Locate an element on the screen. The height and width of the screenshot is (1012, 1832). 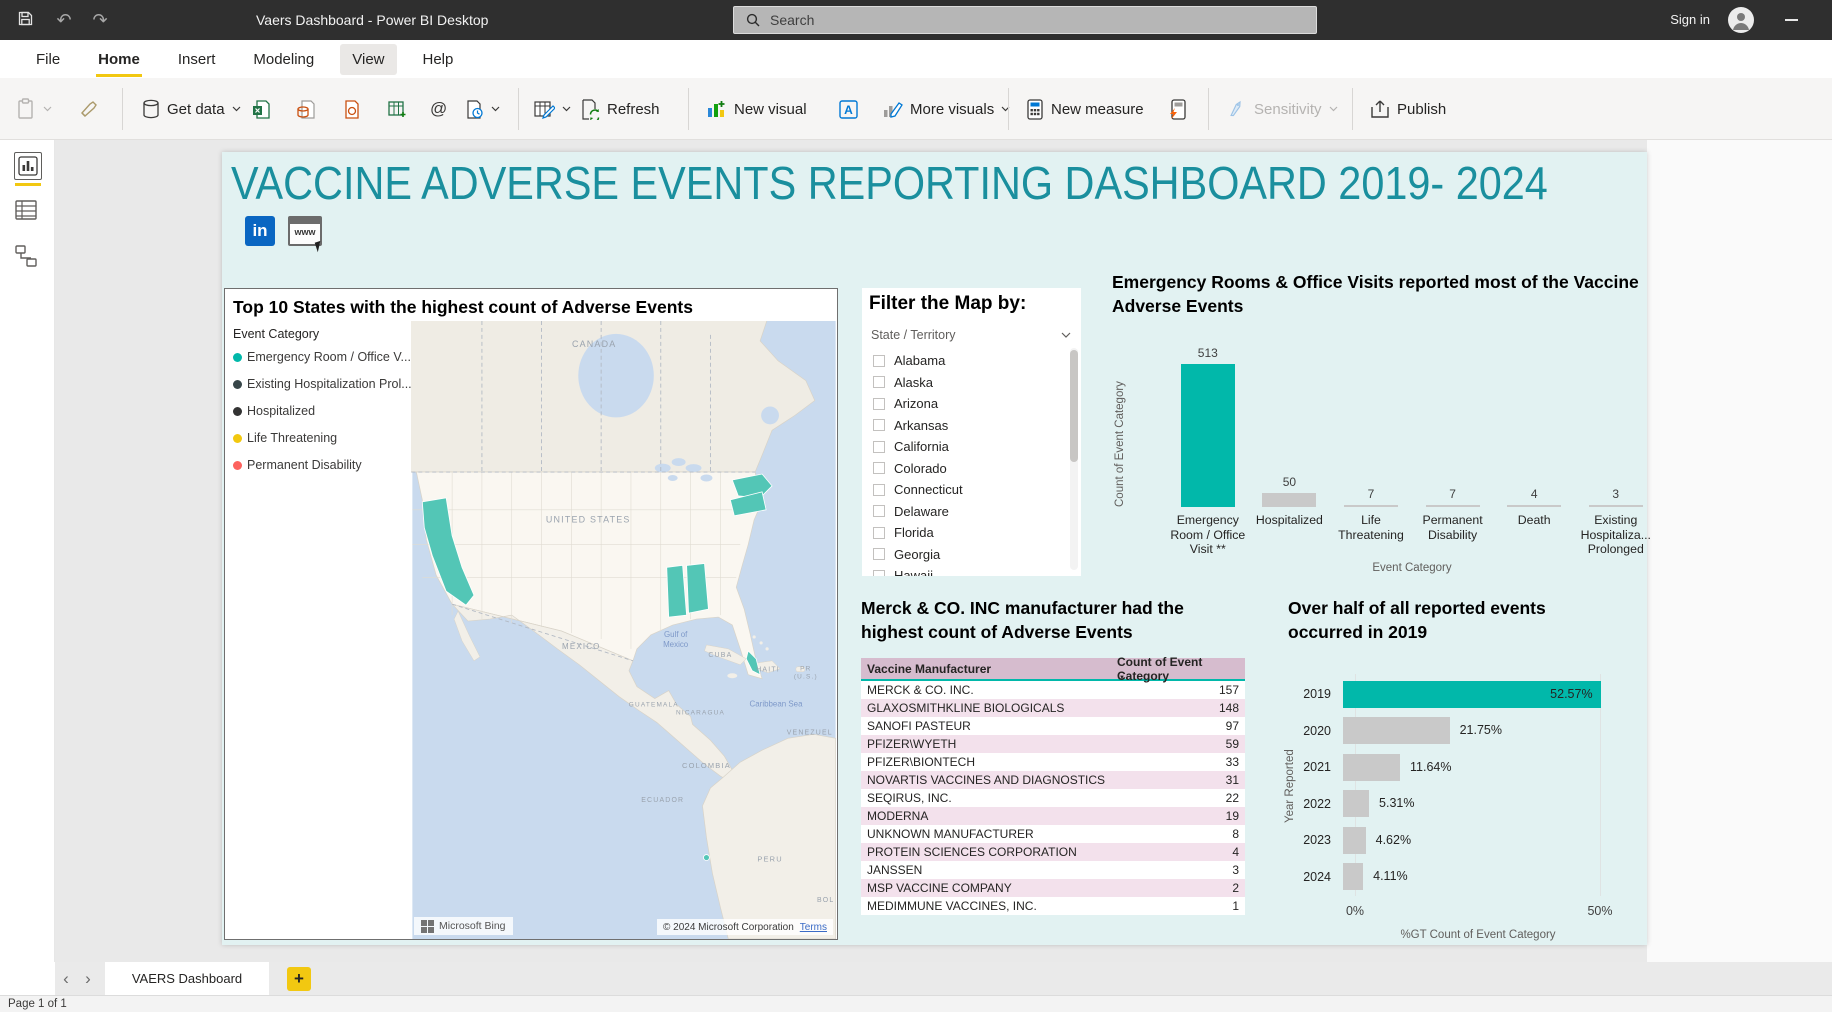
bar-2021 is located at coordinates (1372, 767).